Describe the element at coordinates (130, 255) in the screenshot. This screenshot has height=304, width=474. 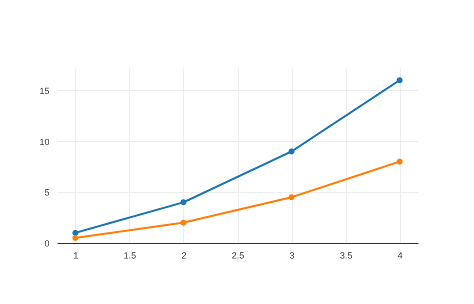
I see `x-tick-label: 1.5` at that location.